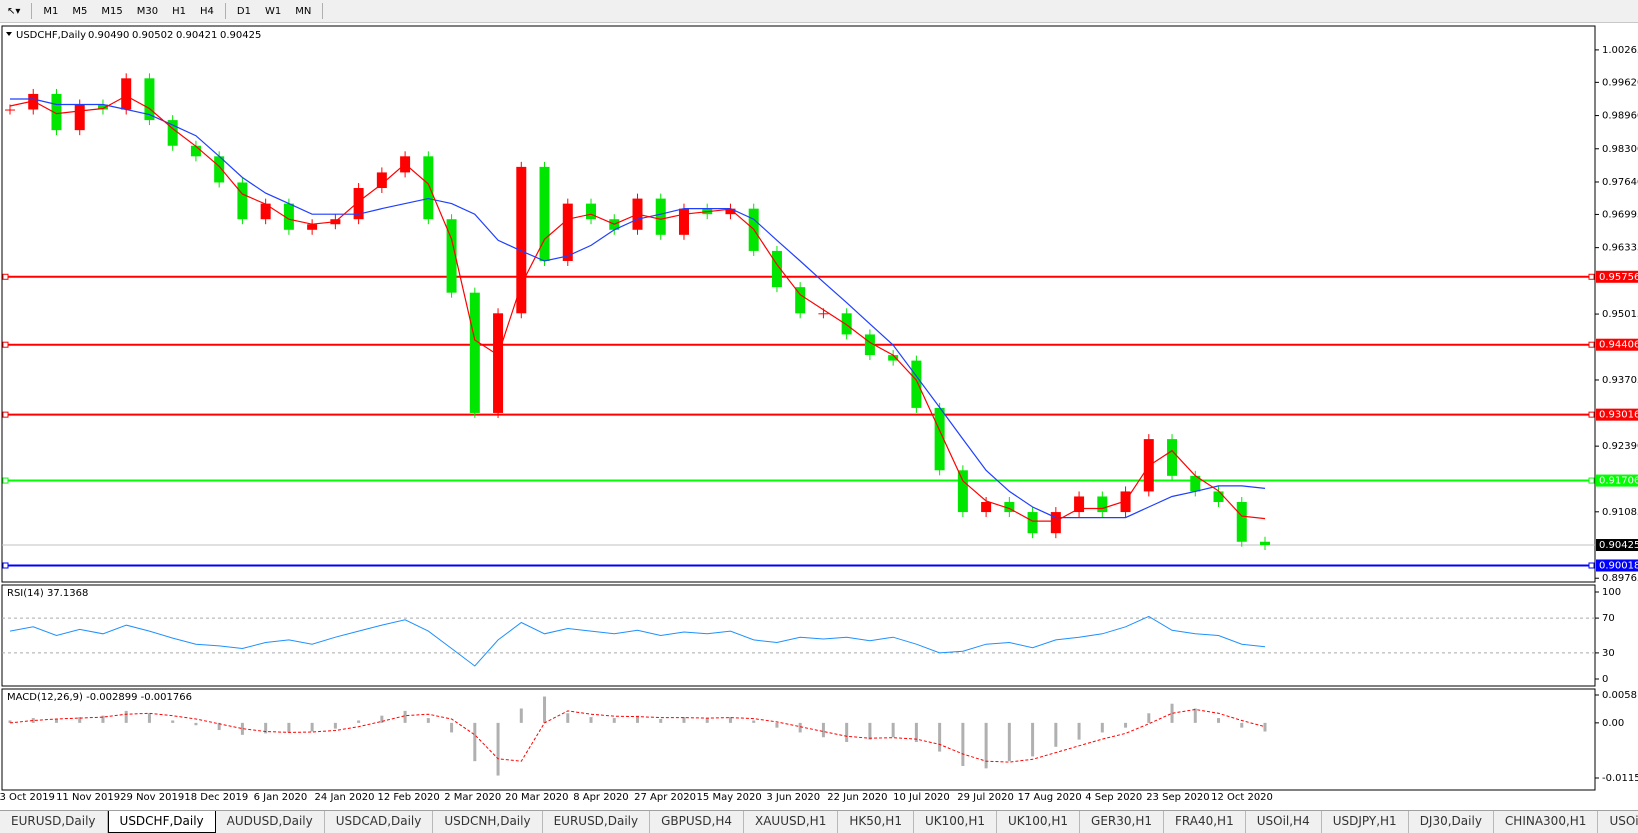 The image size is (1638, 833). Describe the element at coordinates (51, 11) in the screenshot. I see `timeframe-button: M1` at that location.